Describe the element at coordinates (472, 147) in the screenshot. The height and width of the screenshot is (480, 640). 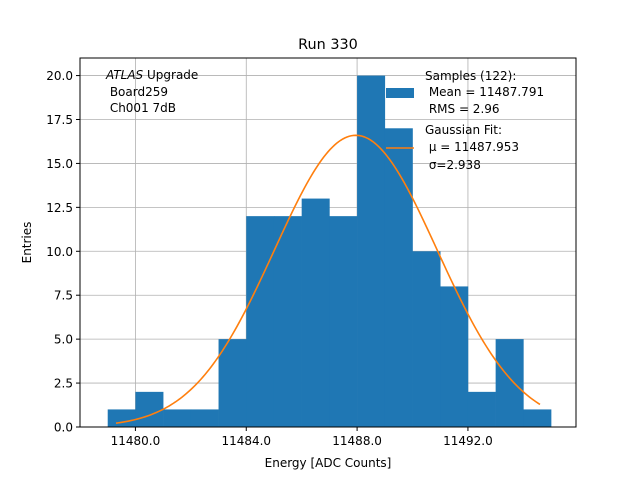
I see `legend-fit-mu: μ = 11487.953` at that location.